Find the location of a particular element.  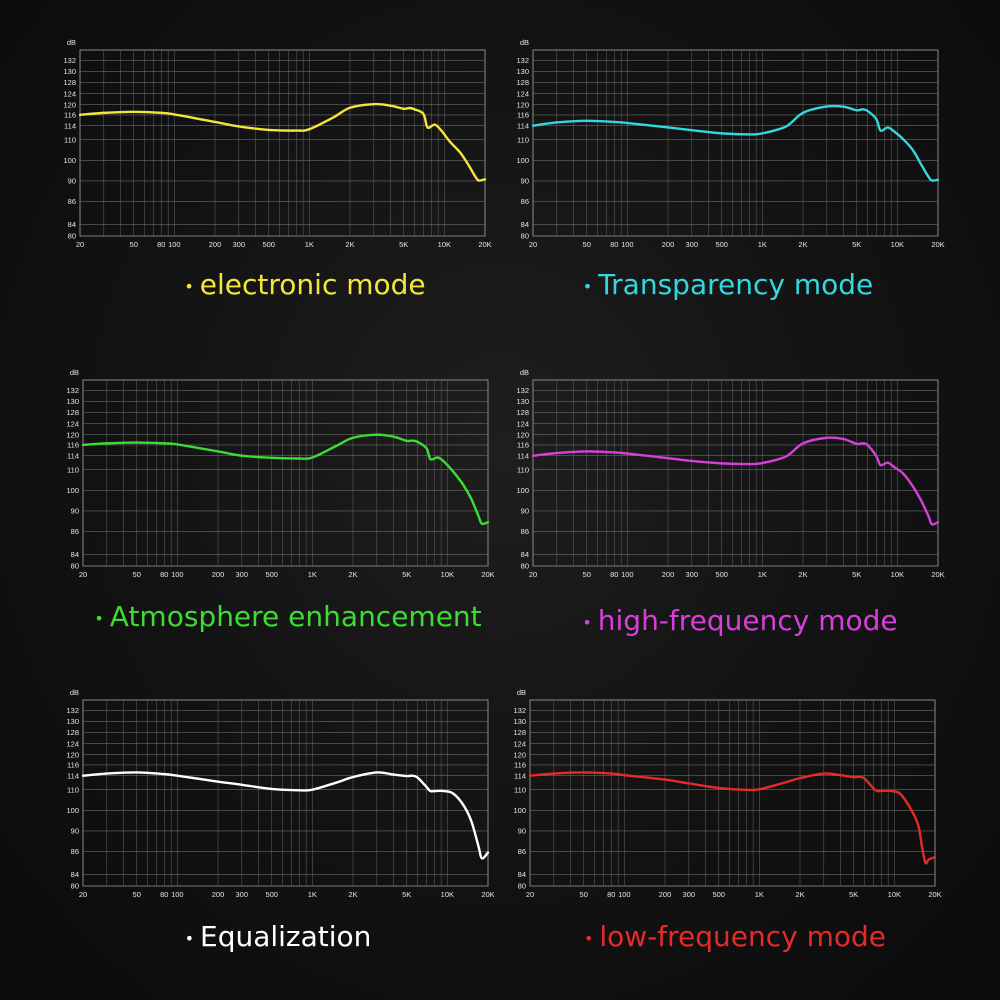

caption-atmosphere-enhancement: • Atmosphere enhancement is located at coordinates (288, 616).